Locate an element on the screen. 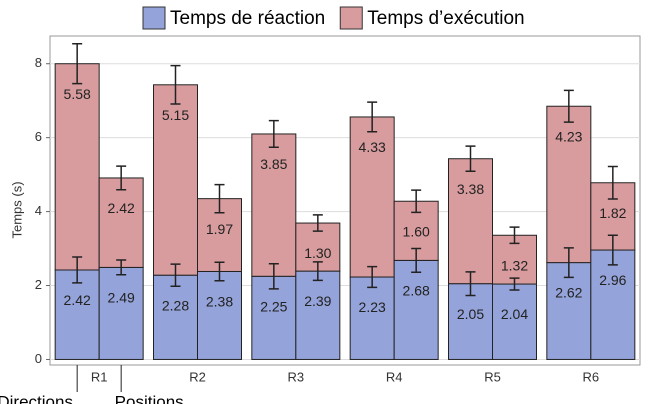 The image size is (654, 404). value-label: 3.38 is located at coordinates (470, 189).